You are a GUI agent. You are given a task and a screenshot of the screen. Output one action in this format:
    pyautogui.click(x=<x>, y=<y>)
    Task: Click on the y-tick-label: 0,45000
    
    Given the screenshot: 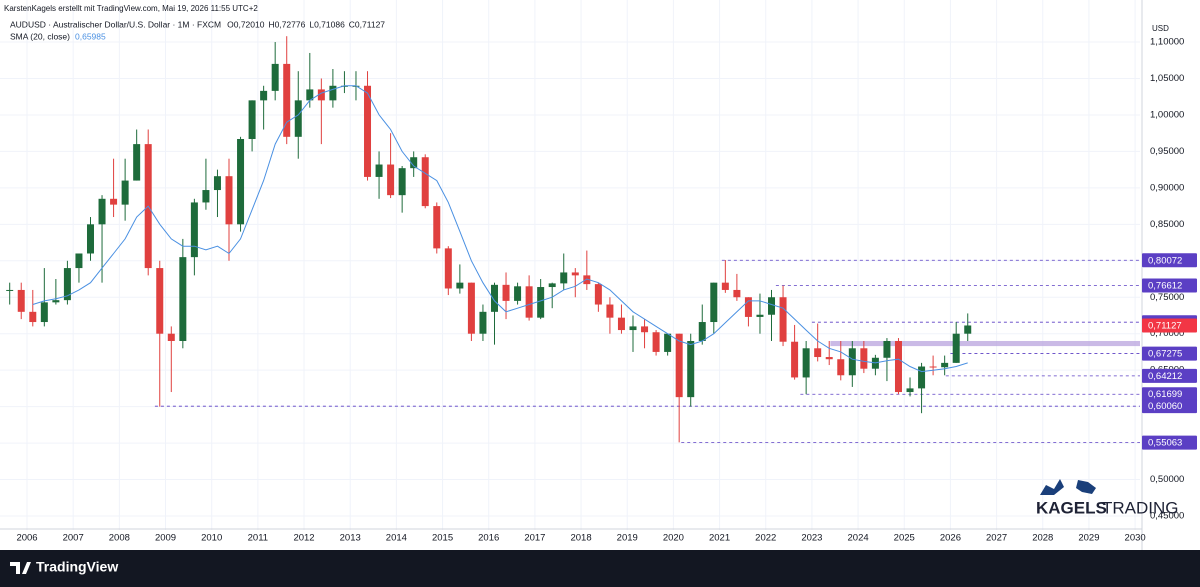 What is the action you would take?
    pyautogui.click(x=1167, y=516)
    